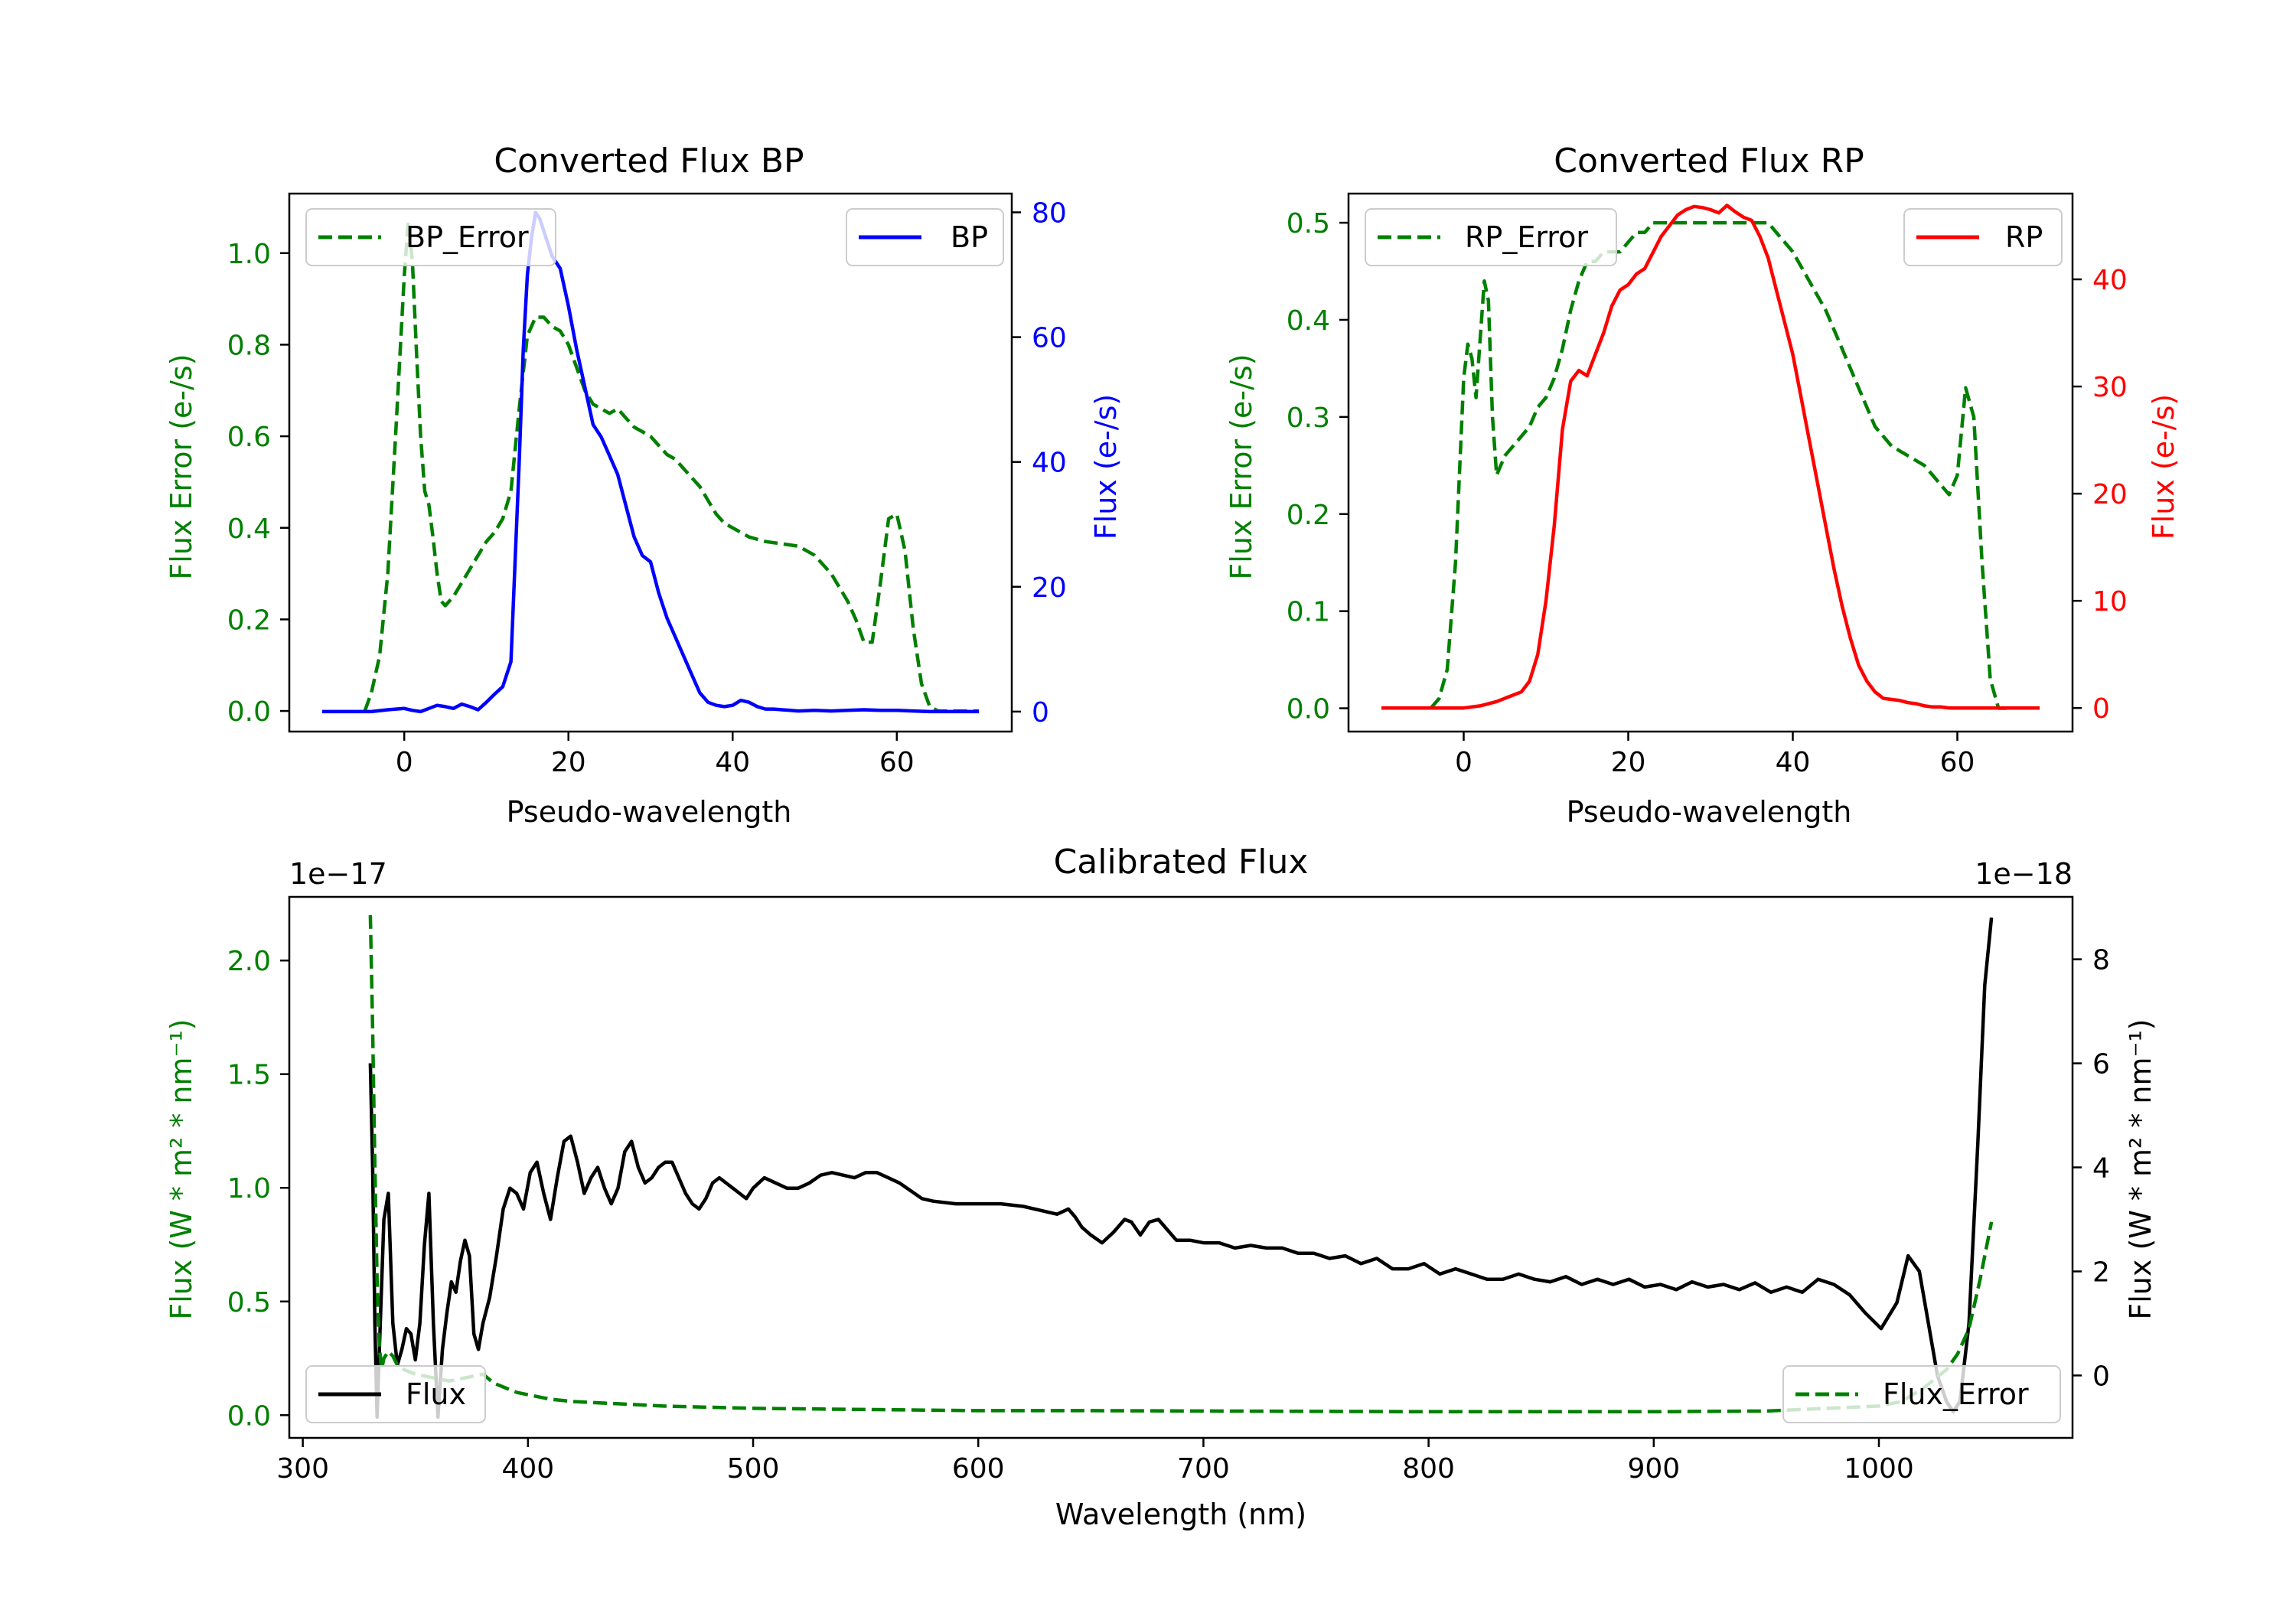 The height and width of the screenshot is (1607, 2296). I want to click on bp-left-y-tick-label: 0.8, so click(249, 345).